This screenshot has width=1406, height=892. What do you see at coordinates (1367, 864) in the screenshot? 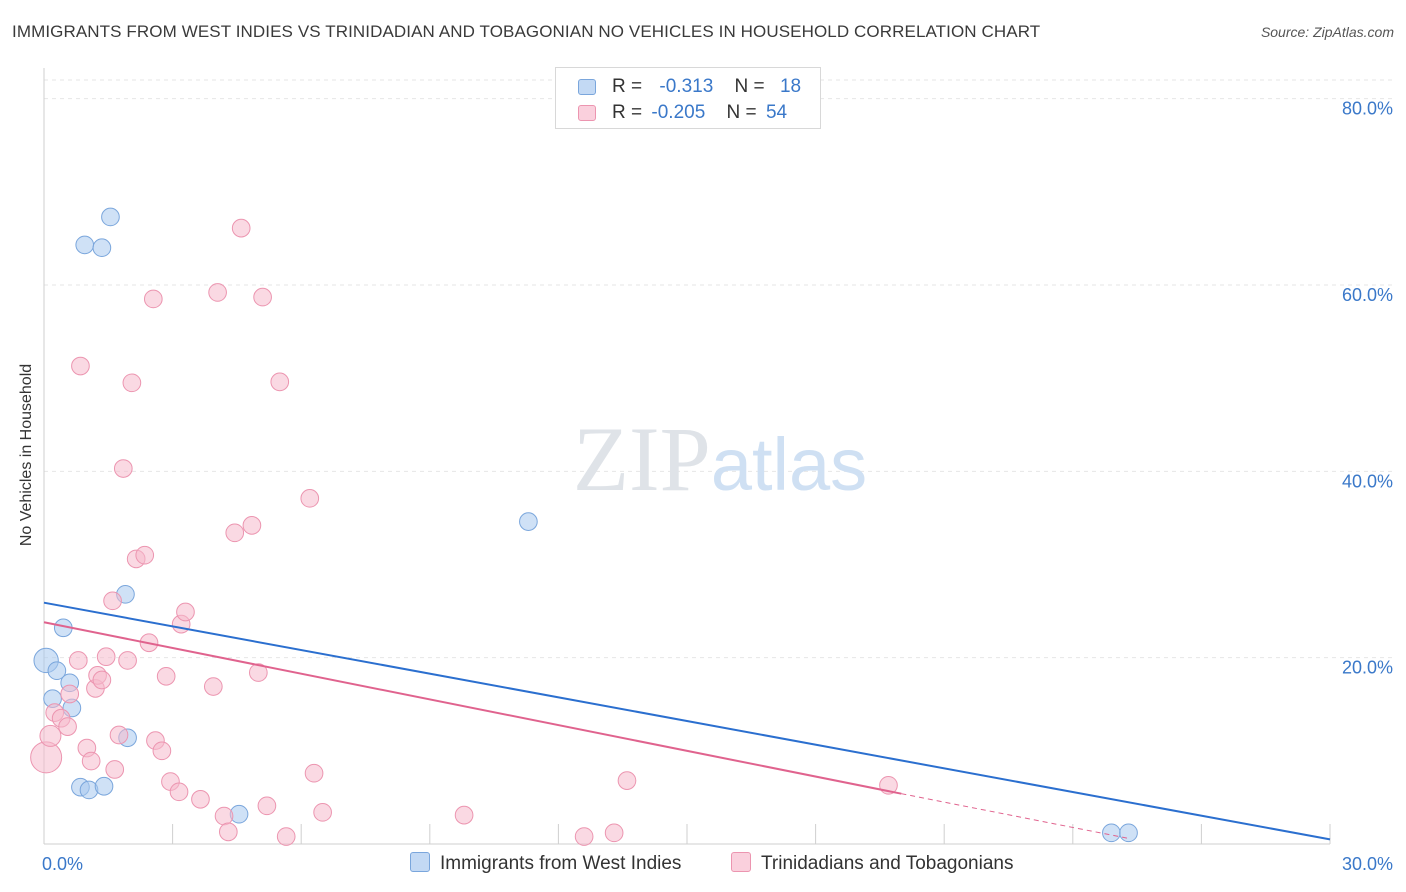
I see `x-tick-label-max: 30.0%` at bounding box center [1367, 864].